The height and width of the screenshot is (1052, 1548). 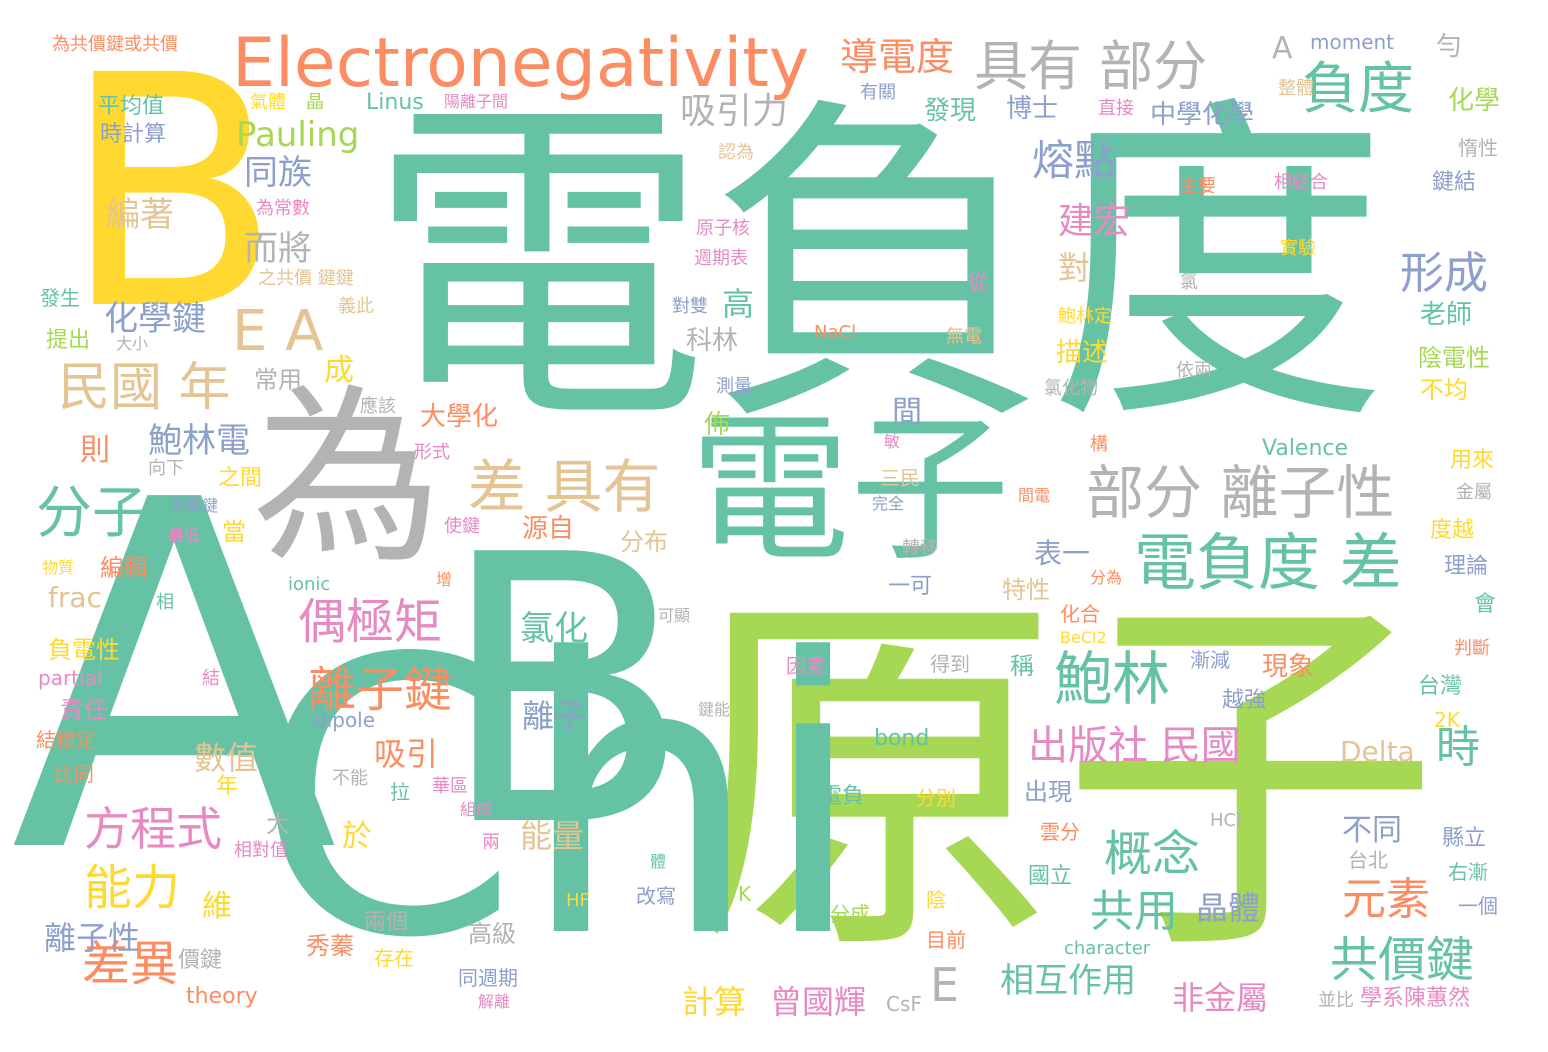 What do you see at coordinates (1377, 751) in the screenshot?
I see `word-delta: Delta` at bounding box center [1377, 751].